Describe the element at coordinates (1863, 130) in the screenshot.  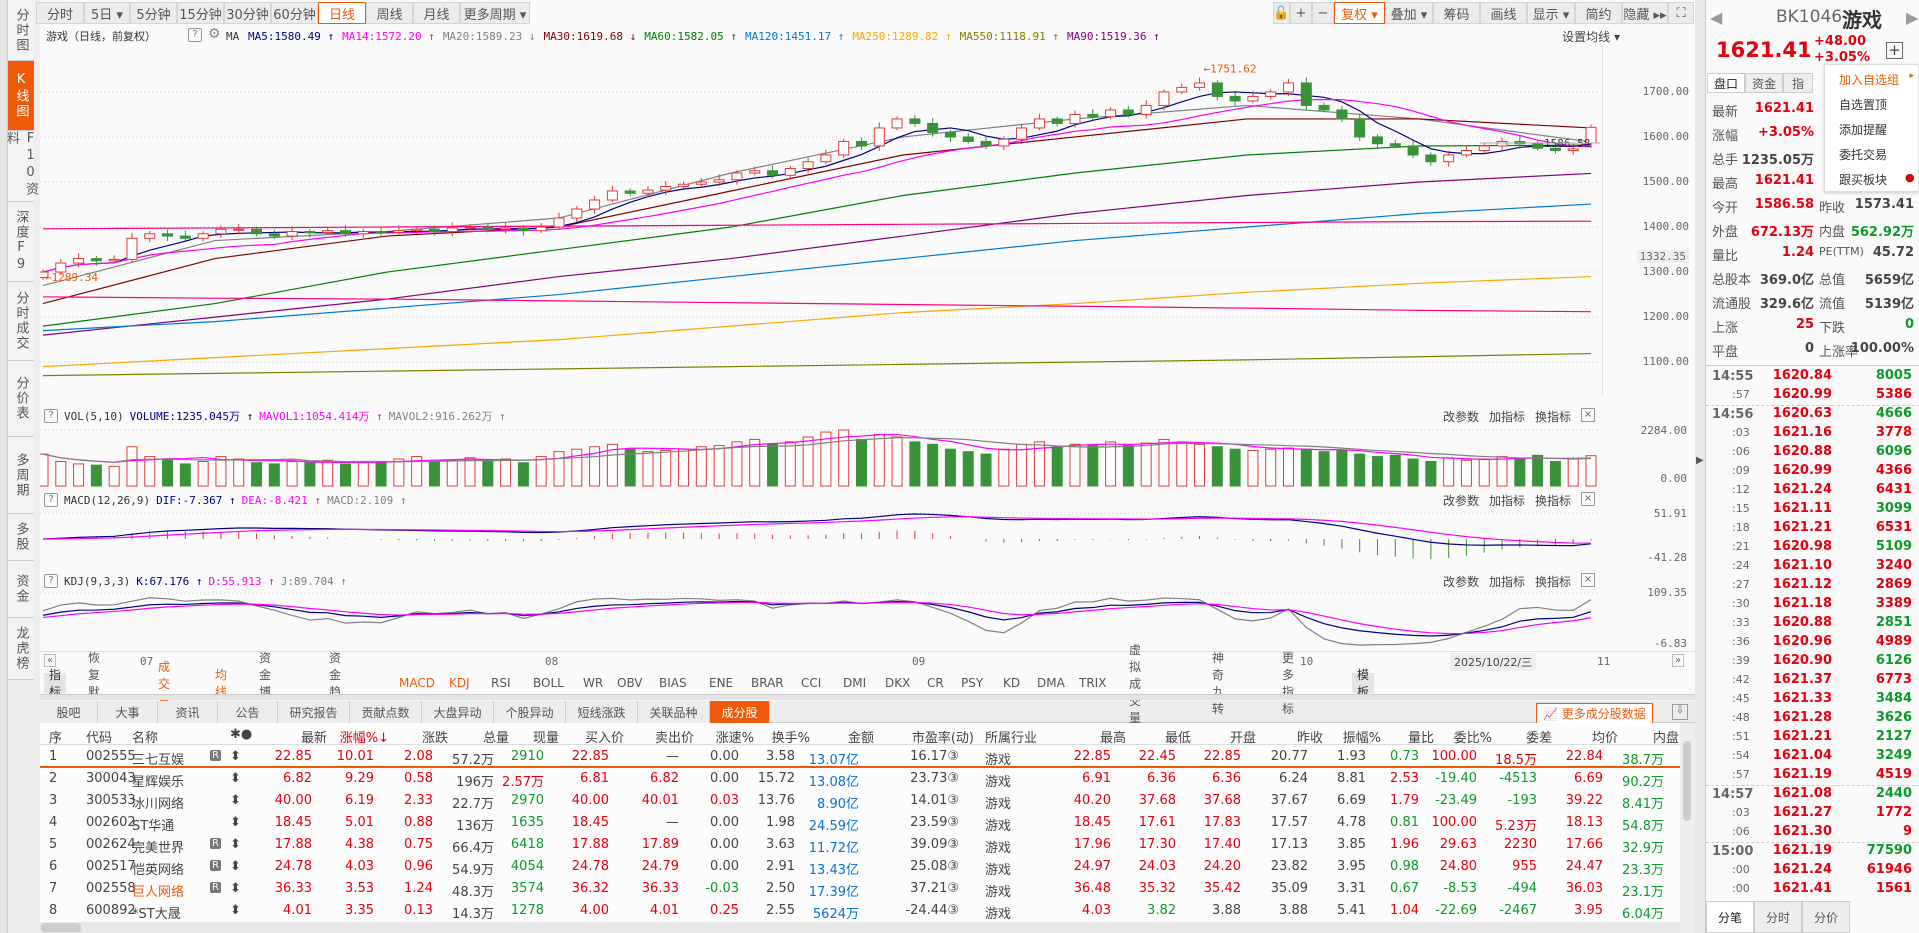
I see `menu-item: 添加提醒` at that location.